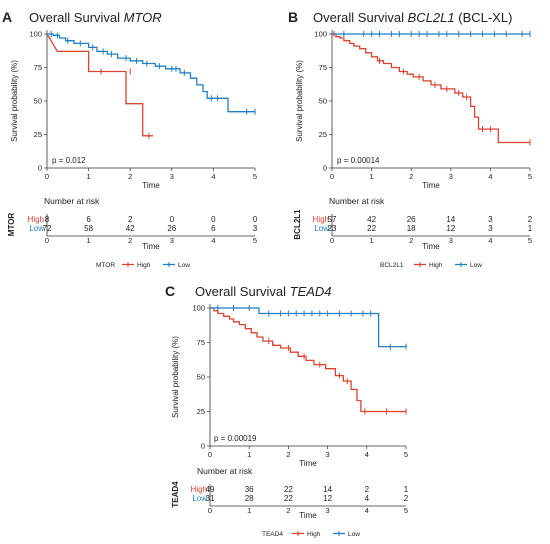  I want to click on risk-table-group-label: TEAD4, so click(175, 494).